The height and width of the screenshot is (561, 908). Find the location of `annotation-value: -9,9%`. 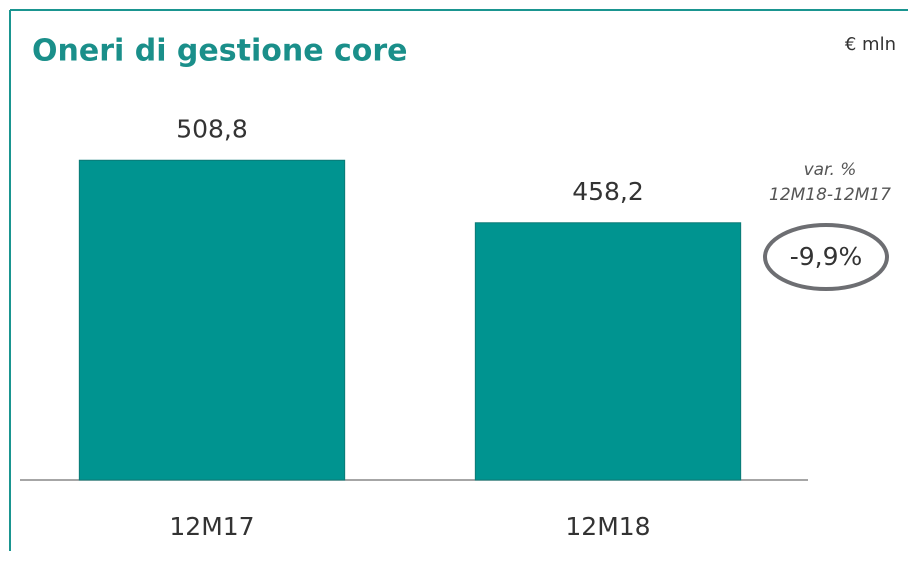

annotation-value: -9,9% is located at coordinates (826, 256).